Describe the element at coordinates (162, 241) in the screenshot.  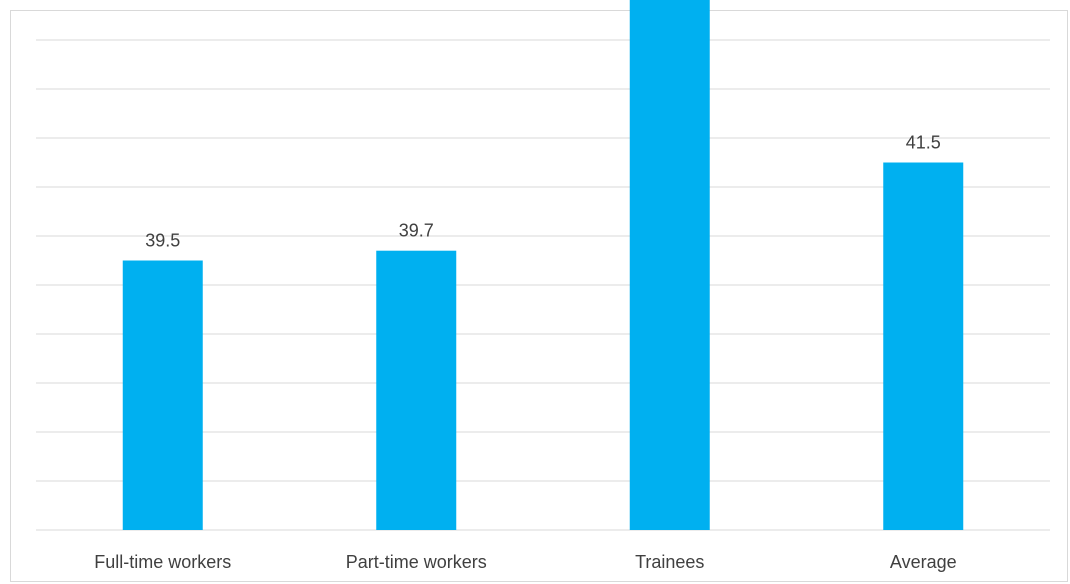
I see `data-label: 39.5` at that location.